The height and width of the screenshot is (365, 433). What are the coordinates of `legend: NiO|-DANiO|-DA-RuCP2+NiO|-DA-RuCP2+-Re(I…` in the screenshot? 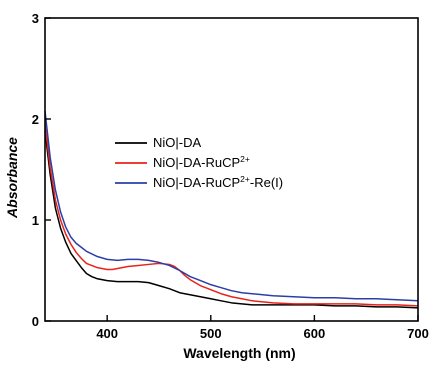 It's located at (199, 162).